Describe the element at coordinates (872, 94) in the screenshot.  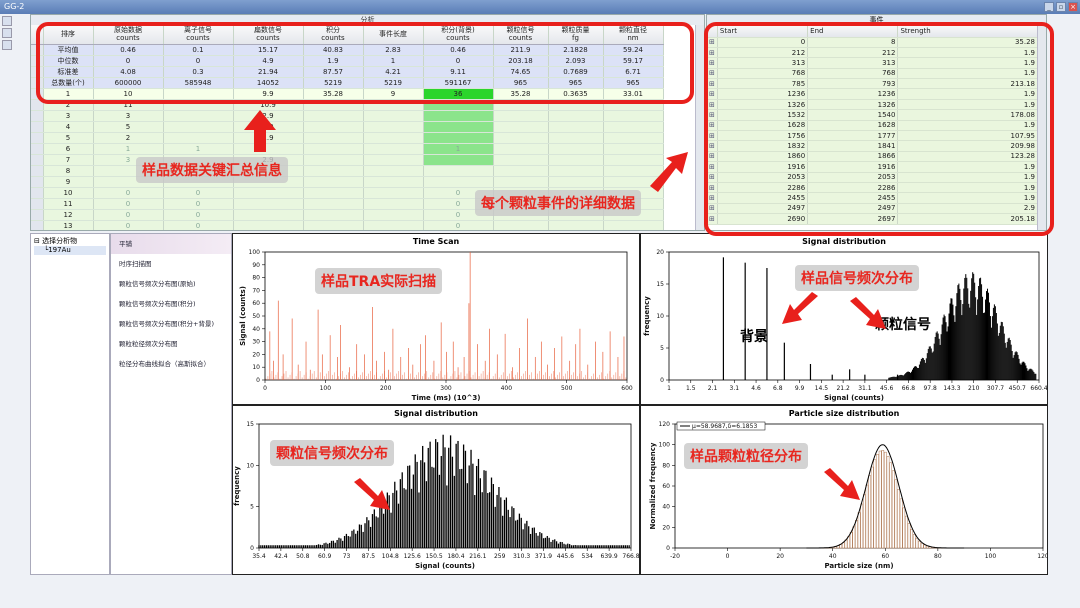
I see `event-row: ⊞ 1236 1236 1.9` at that location.